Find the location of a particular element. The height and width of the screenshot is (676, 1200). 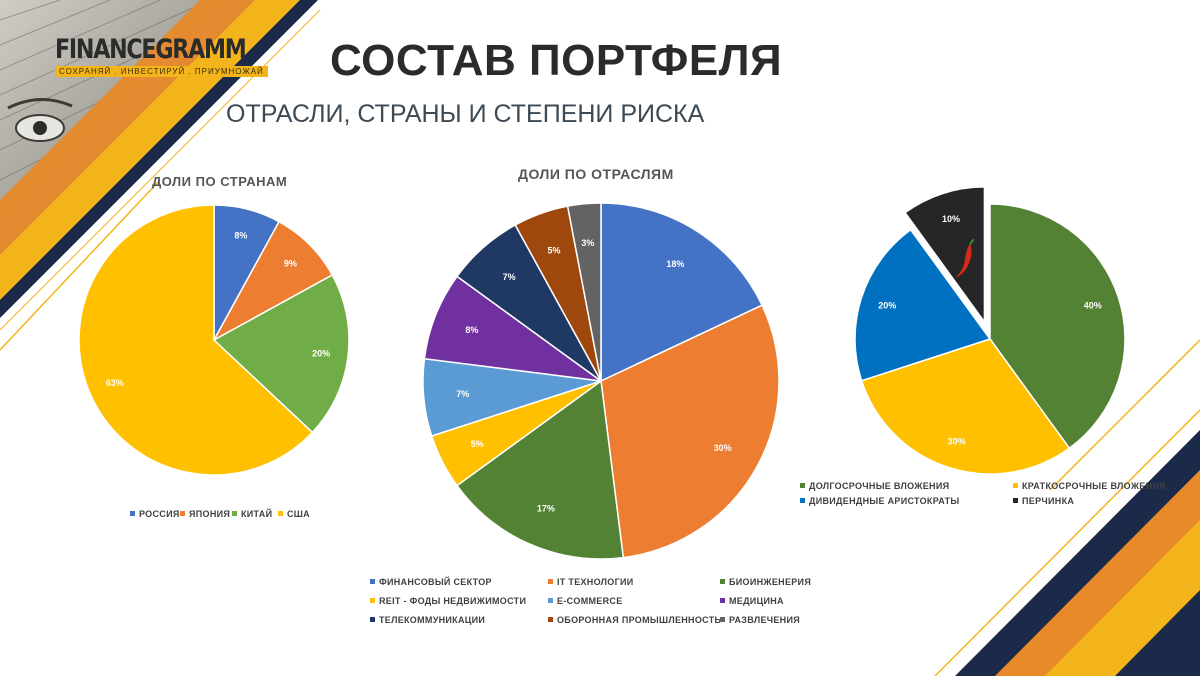

data-label-развлечения: 3% is located at coordinates (587, 243).